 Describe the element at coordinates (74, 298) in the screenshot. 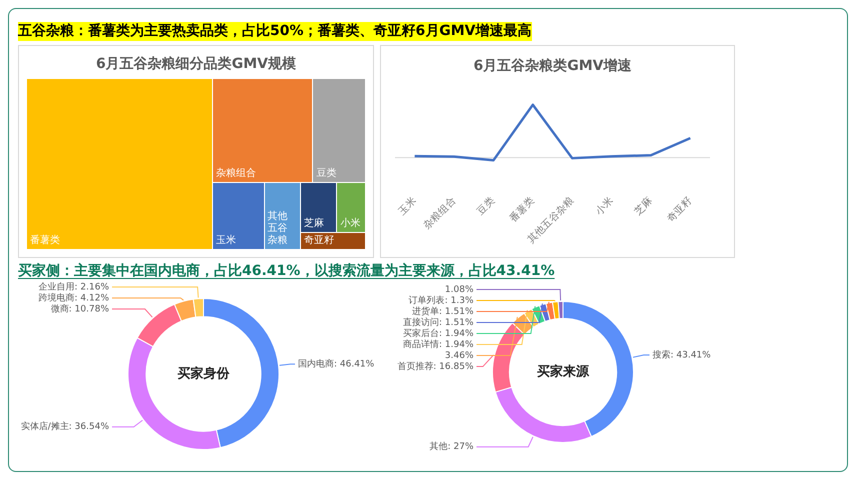

I see `slice-label: 跨境电商: 4.12%` at that location.